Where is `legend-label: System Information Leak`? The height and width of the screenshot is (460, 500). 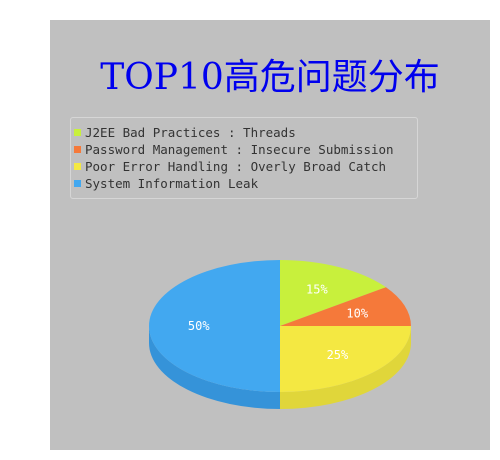 legend-label: System Information Leak is located at coordinates (172, 183).